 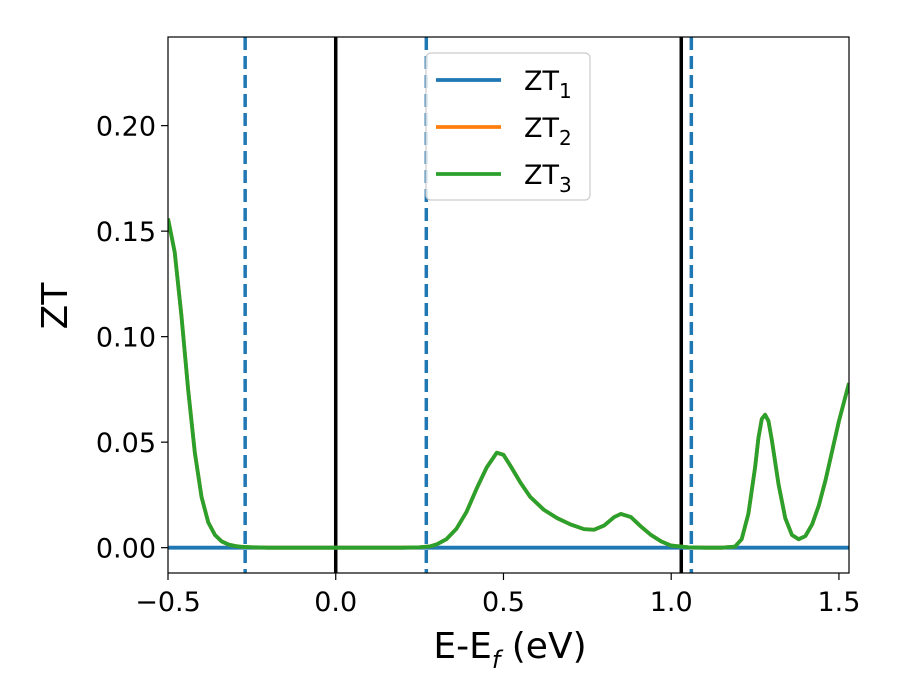 I want to click on legend-label-zt3: ZT3, so click(x=548, y=178).